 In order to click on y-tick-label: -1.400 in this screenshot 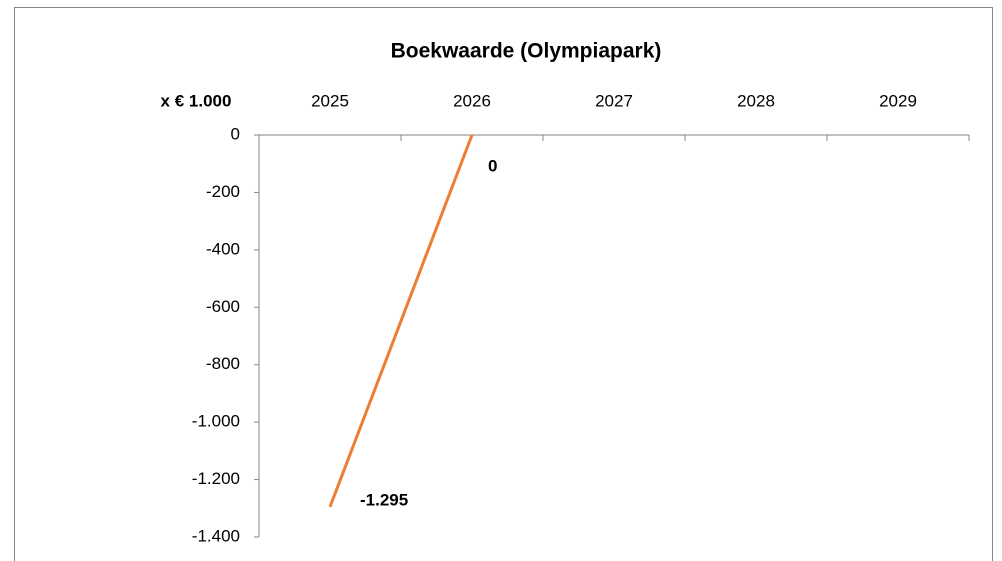, I will do `click(216, 535)`.